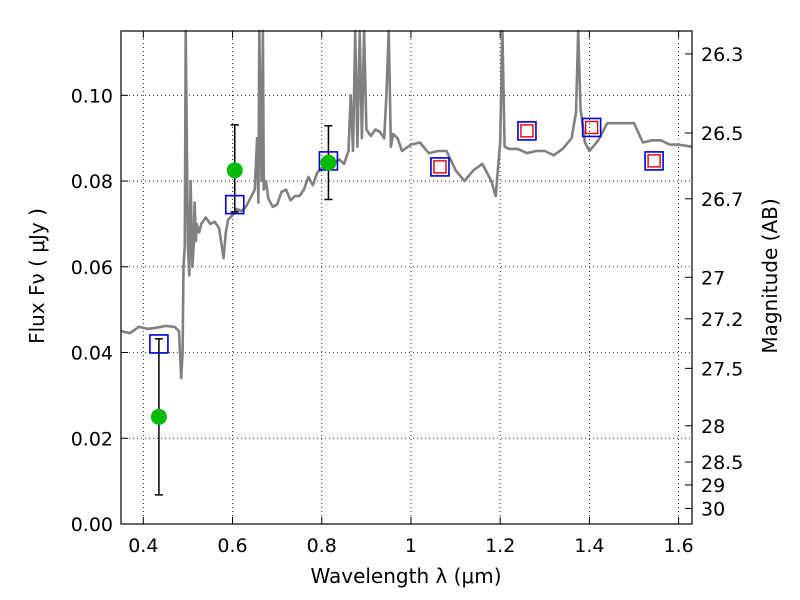 The height and width of the screenshot is (600, 800). Describe the element at coordinates (92, 268) in the screenshot. I see `y-tick-label-3: 0.06` at that location.